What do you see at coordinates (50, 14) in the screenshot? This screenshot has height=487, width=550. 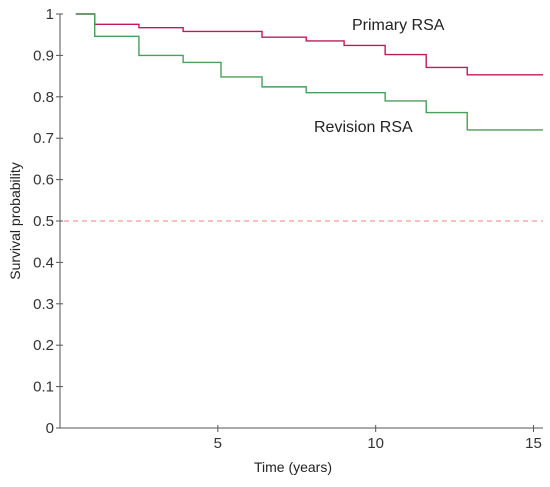 I see `y-tick-label: 1` at bounding box center [50, 14].